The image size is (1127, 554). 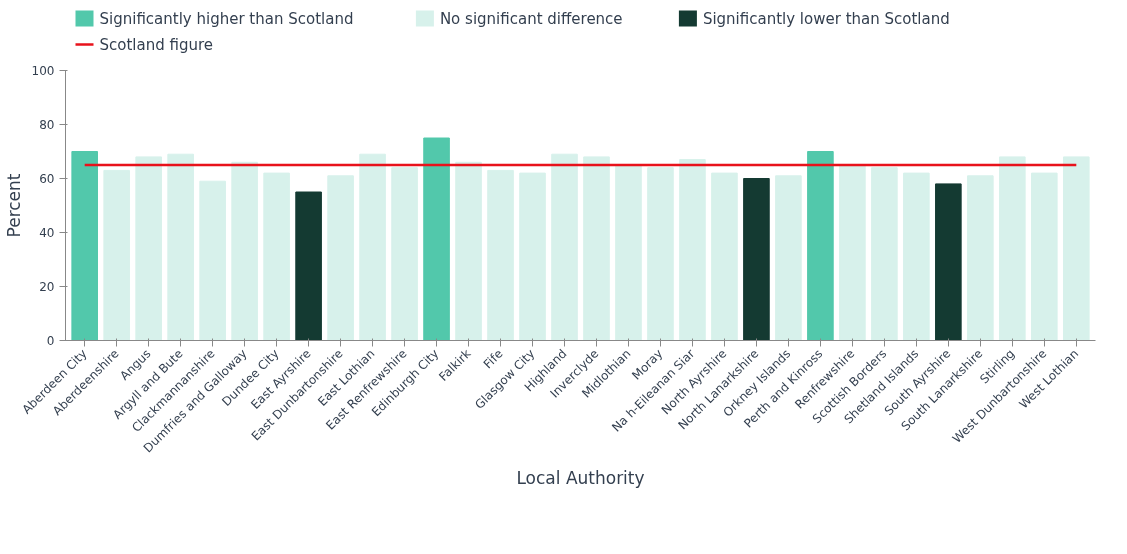 I want to click on y-tick-label: 20, so click(x=47, y=287).